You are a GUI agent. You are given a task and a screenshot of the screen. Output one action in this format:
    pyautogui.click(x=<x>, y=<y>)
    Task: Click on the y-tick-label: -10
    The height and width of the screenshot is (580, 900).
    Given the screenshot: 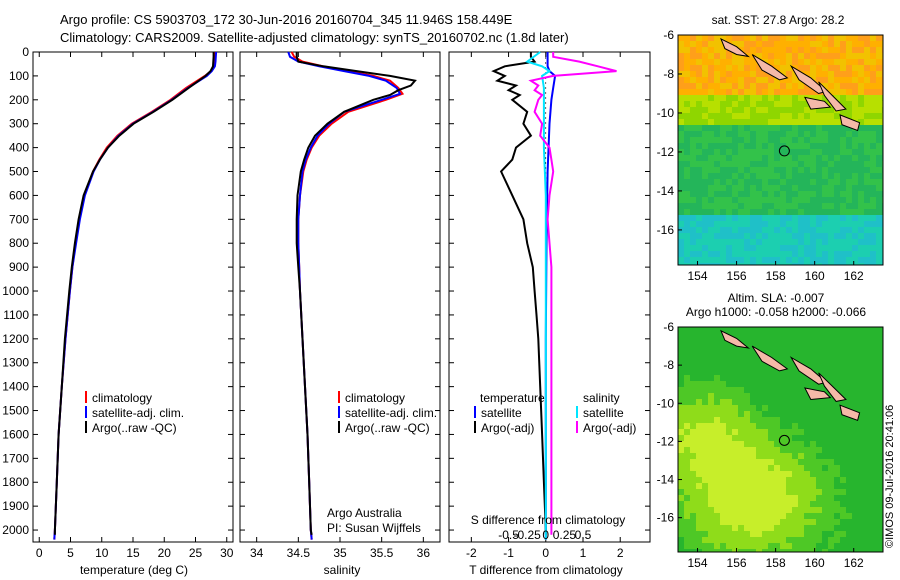 What is the action you would take?
    pyautogui.click(x=666, y=403)
    